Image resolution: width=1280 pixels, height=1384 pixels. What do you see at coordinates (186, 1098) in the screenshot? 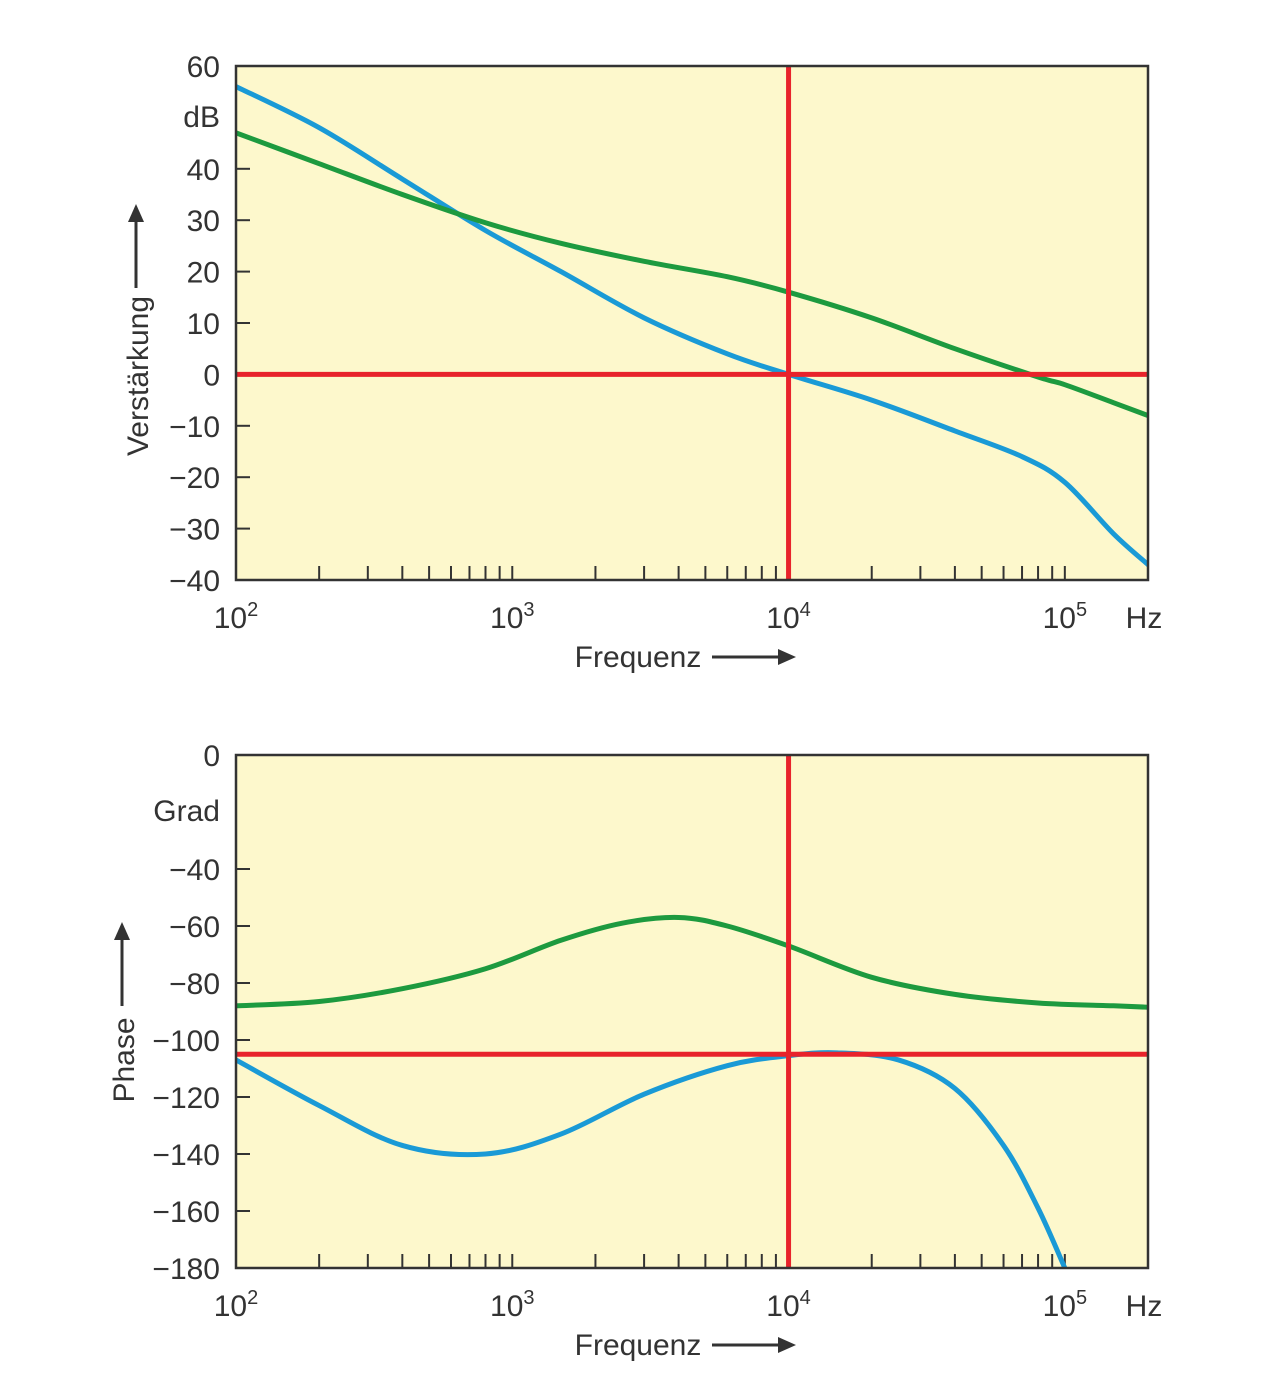
I see `y-tick-label: −120` at bounding box center [186, 1098].